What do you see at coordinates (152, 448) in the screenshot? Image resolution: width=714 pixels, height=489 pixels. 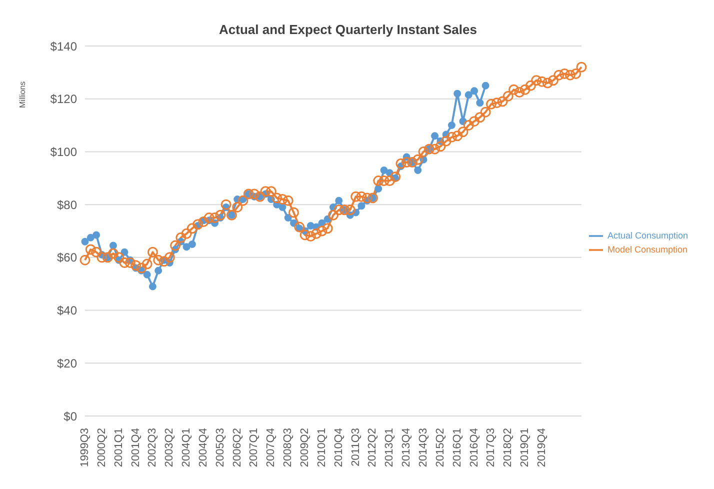 I see `x-tick-label: 2002Q3` at bounding box center [152, 448].